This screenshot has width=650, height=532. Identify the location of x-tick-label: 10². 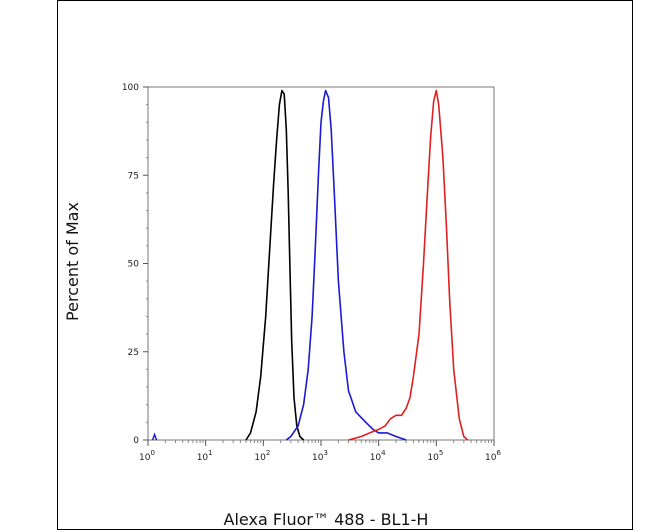
(262, 456).